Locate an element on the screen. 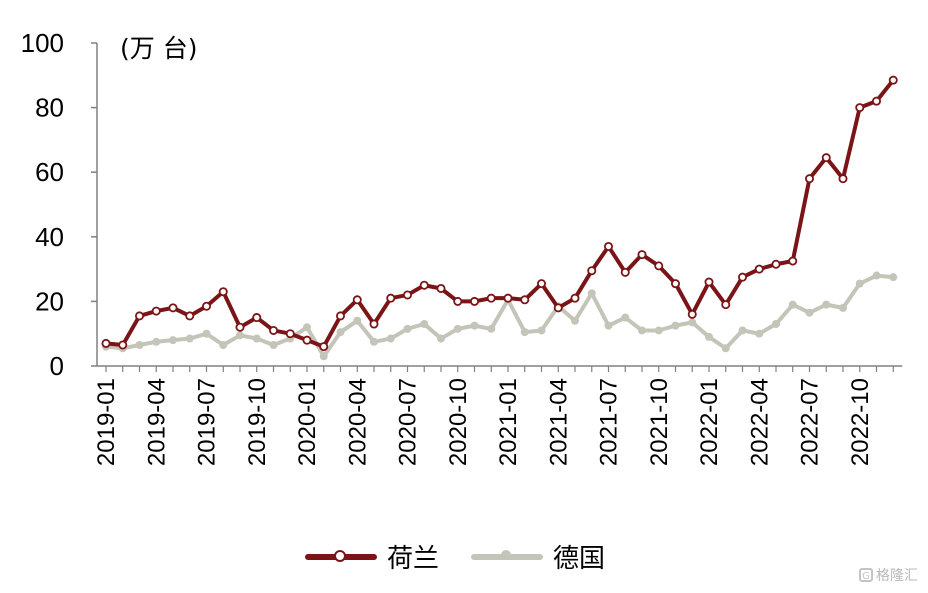 The image size is (928, 593). y-tick-label: 60 is located at coordinates (49, 172).